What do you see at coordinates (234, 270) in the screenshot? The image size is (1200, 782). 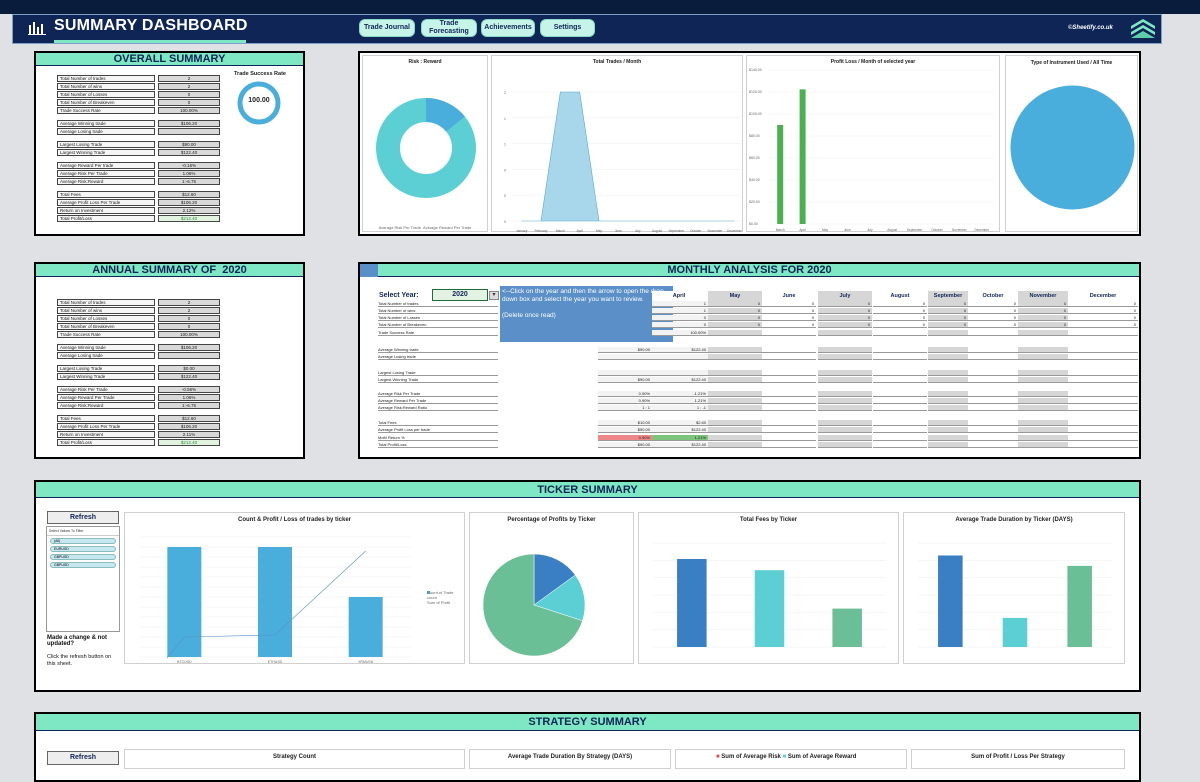 I see `annual-year: 2020` at bounding box center [234, 270].